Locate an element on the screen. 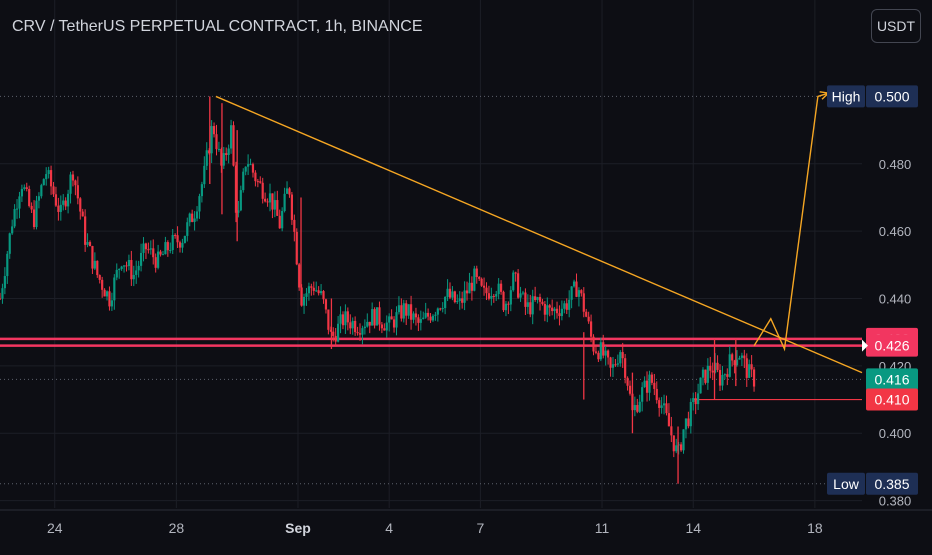 Image resolution: width=932 pixels, height=555 pixels. price-label-value: 0.426 is located at coordinates (891, 346).